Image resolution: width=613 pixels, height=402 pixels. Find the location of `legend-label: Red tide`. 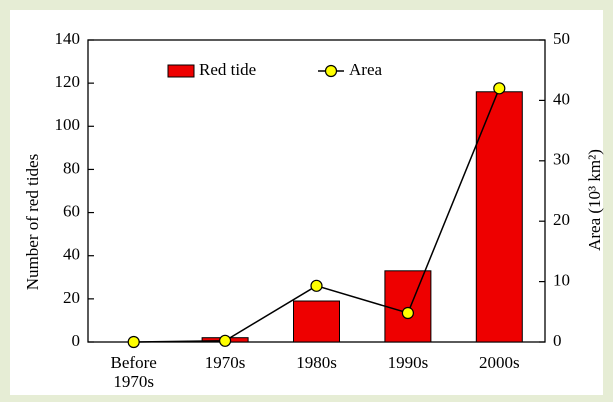

legend-label: Red tide is located at coordinates (227, 69).